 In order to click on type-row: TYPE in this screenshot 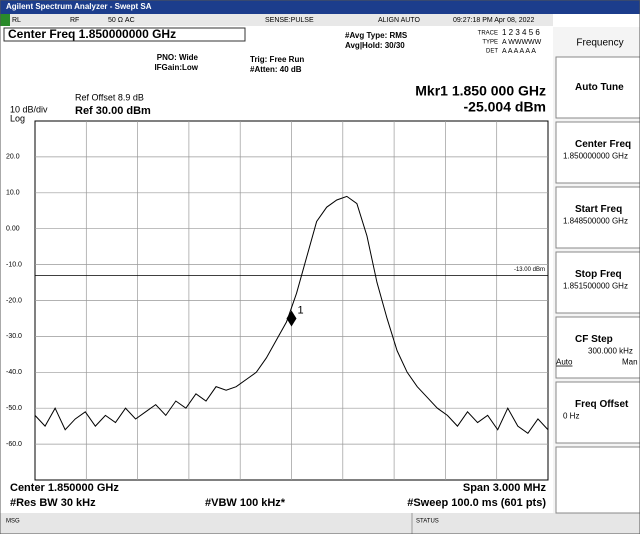, I will do `click(490, 43)`.